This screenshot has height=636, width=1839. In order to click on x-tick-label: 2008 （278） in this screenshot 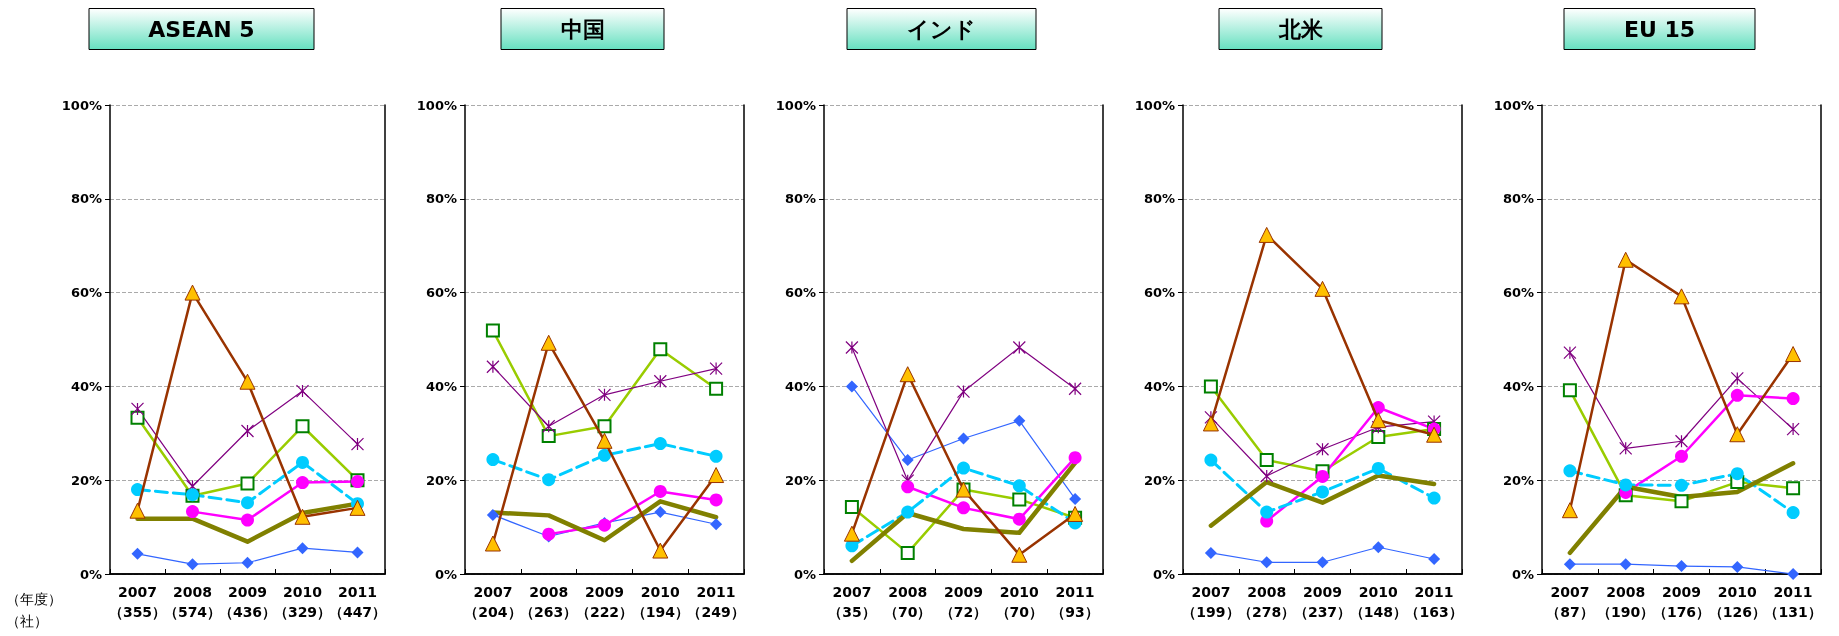, I will do `click(1267, 602)`.